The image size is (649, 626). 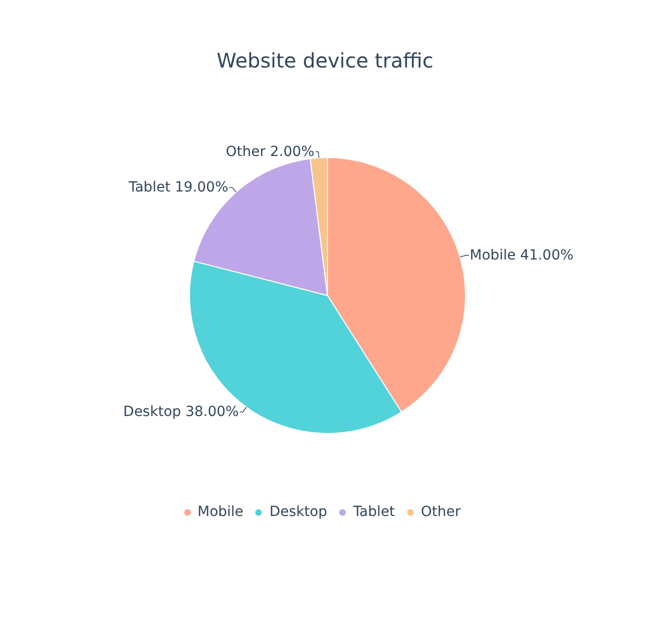 What do you see at coordinates (522, 255) in the screenshot?
I see `category-label: Mobile 41.00%` at bounding box center [522, 255].